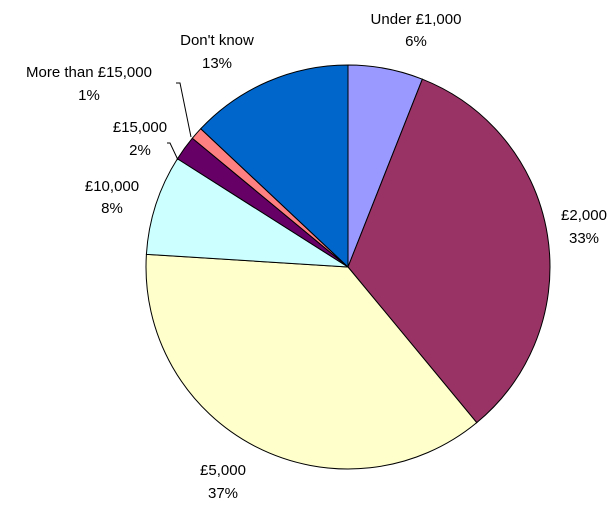 The image size is (614, 506). I want to click on slice-percent-label-0: 6%, so click(416, 41).